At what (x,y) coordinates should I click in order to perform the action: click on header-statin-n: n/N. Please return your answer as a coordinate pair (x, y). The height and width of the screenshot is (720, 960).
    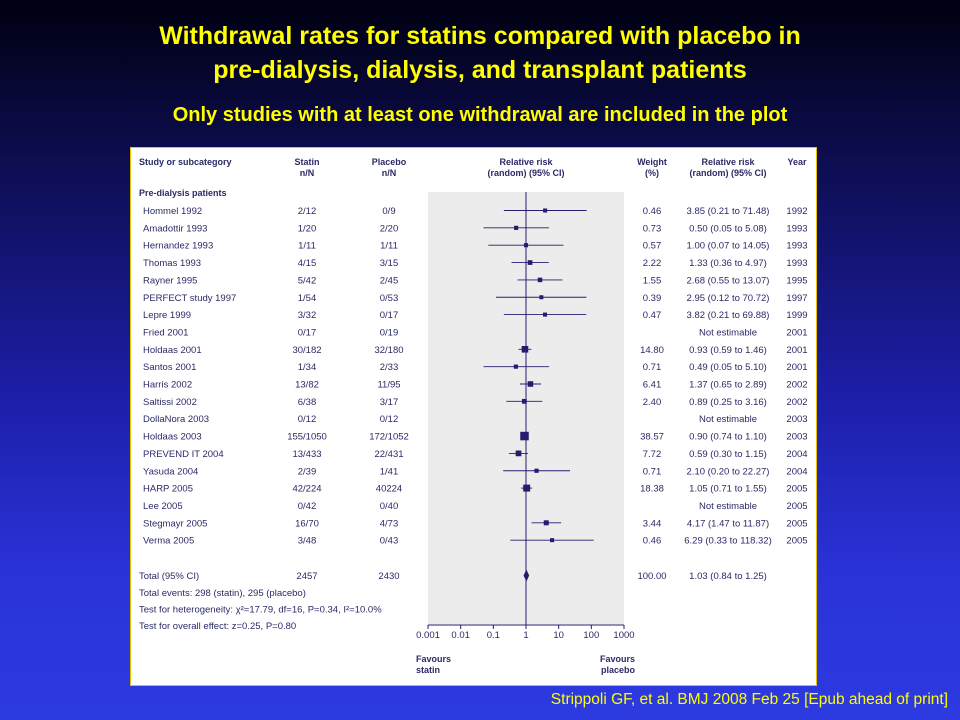
    Looking at the image, I should click on (307, 173).